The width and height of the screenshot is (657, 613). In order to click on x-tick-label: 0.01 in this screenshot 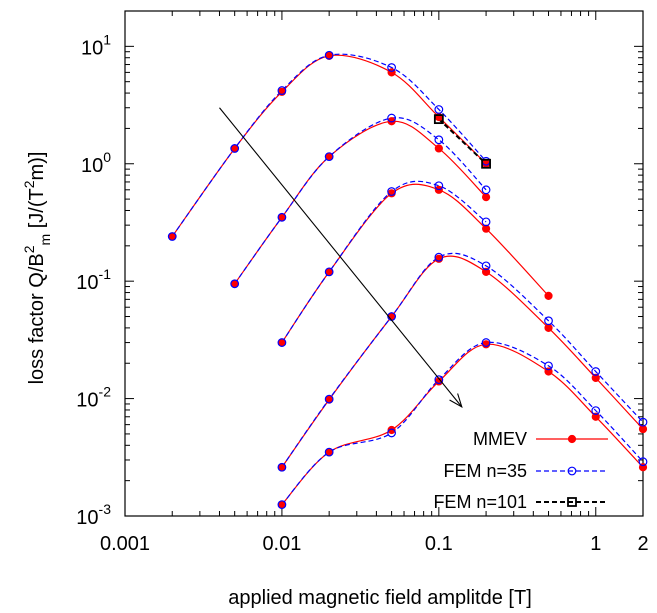, I will do `click(281, 544)`.